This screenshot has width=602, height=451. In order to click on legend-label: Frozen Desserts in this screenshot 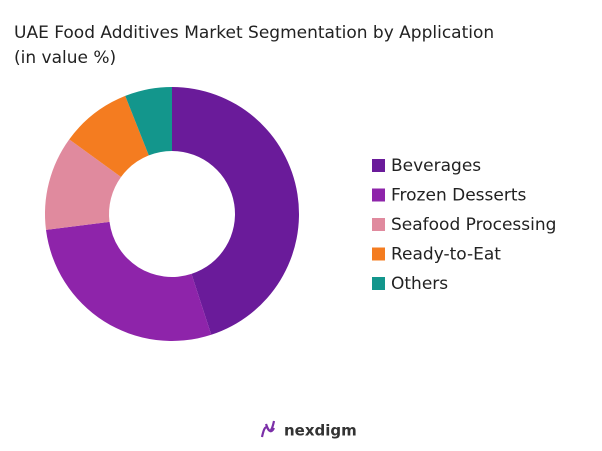, I will do `click(458, 196)`.